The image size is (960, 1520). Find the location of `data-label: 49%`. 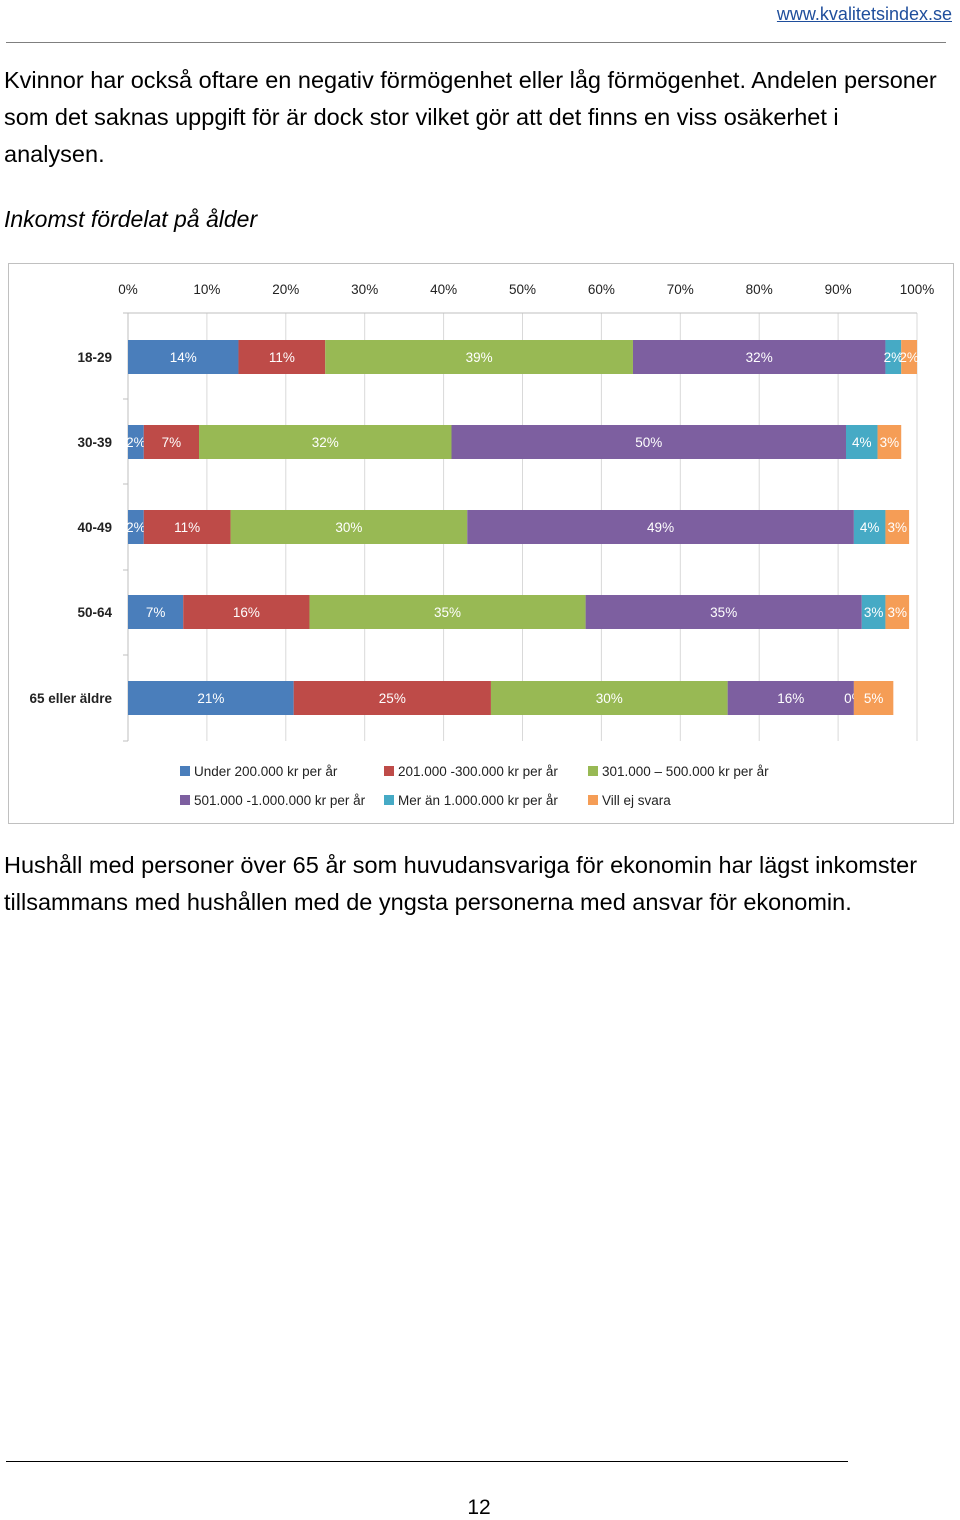

data-label: 49% is located at coordinates (660, 527).